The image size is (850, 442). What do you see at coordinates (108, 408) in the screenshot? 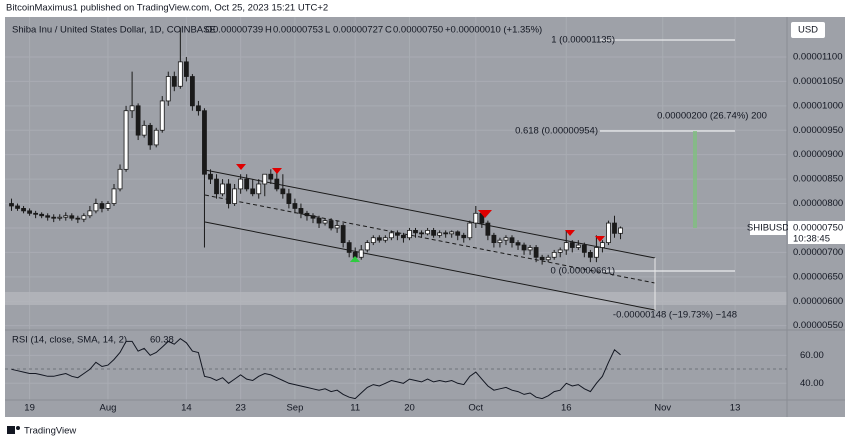
I see `x-tick-label: Aug` at bounding box center [108, 408].